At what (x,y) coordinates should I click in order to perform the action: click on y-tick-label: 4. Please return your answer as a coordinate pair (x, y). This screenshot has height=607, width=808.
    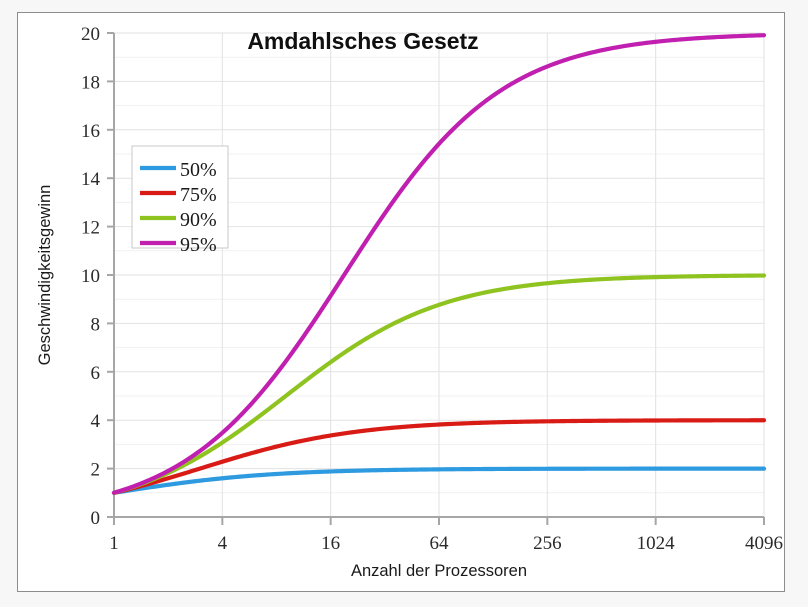
    Looking at the image, I should click on (96, 421).